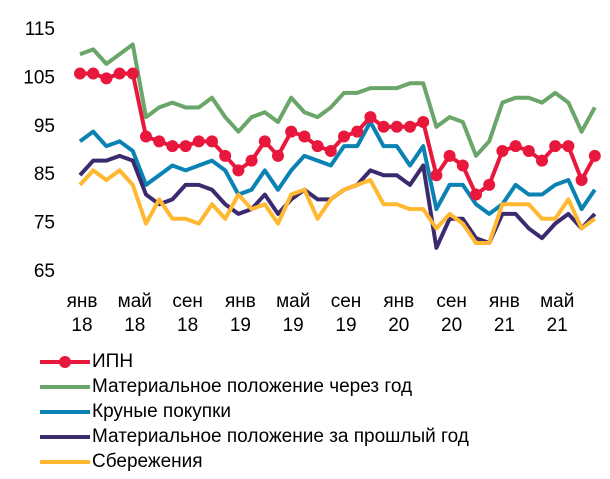  What do you see at coordinates (451, 313) in the screenshot?
I see `x-tick-label: сен 20` at bounding box center [451, 313].